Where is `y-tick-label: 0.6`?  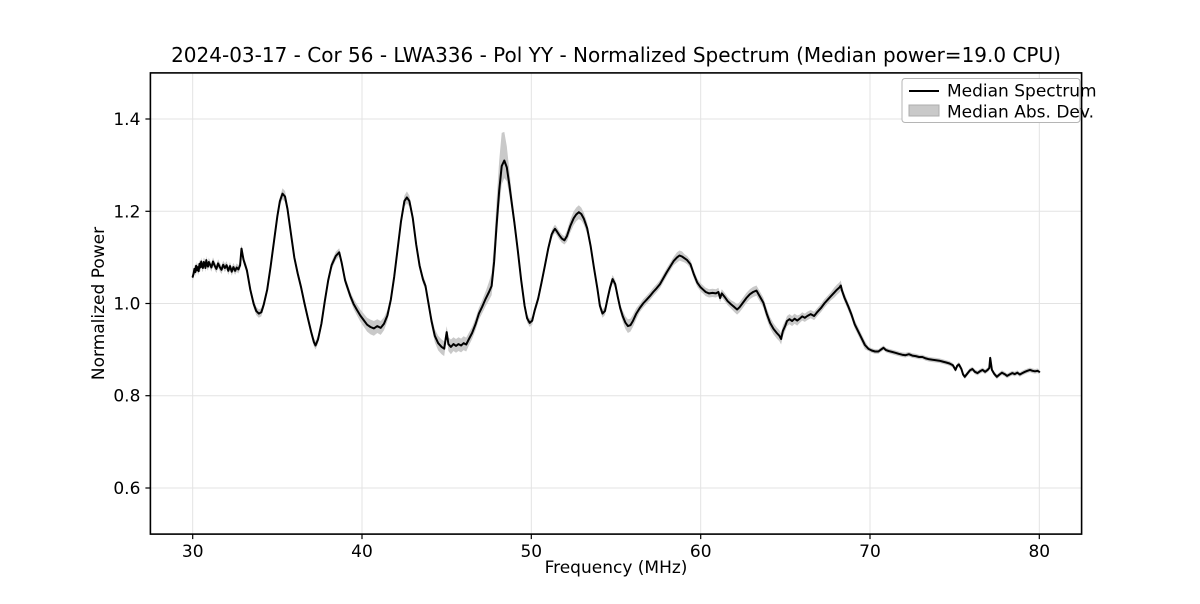
y-tick-label: 0.6 is located at coordinates (126, 489).